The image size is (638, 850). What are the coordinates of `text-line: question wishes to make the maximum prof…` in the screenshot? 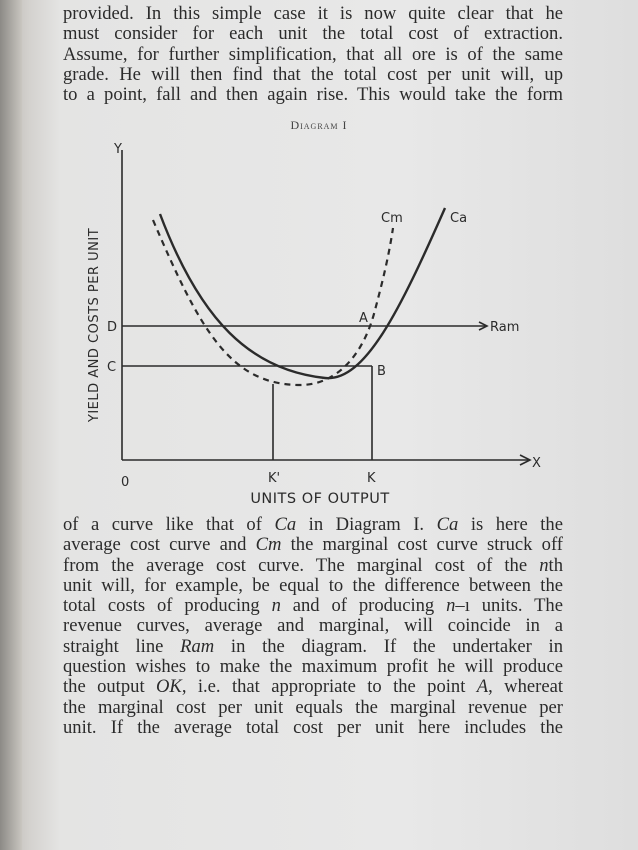 It's located at (313, 667).